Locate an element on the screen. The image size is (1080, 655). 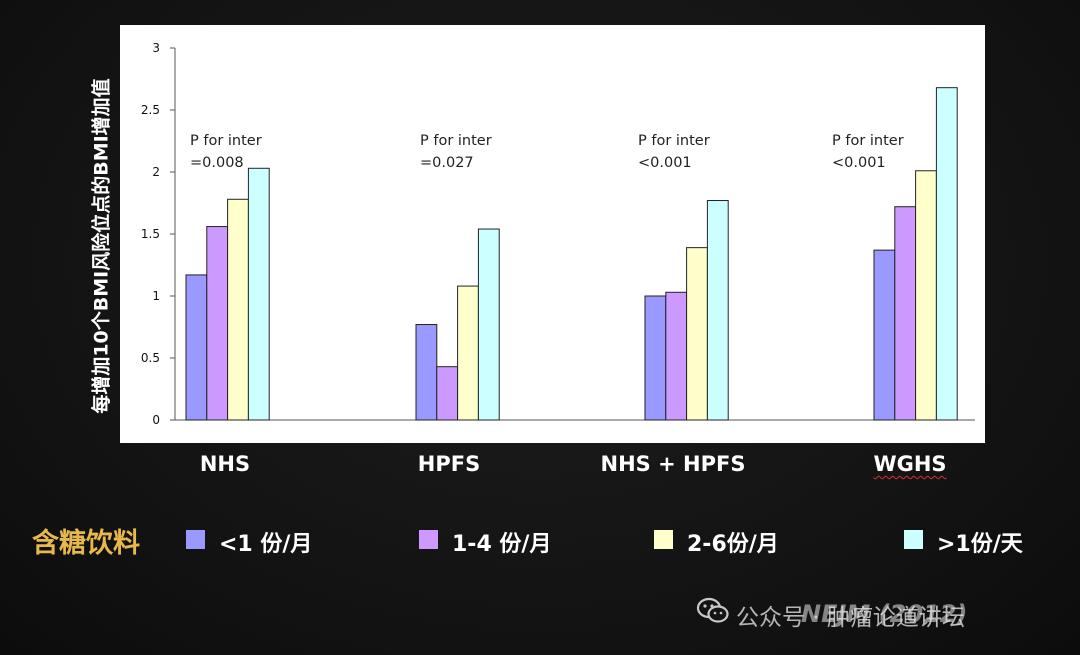
y-tick-label: 3 is located at coordinates (156, 48).